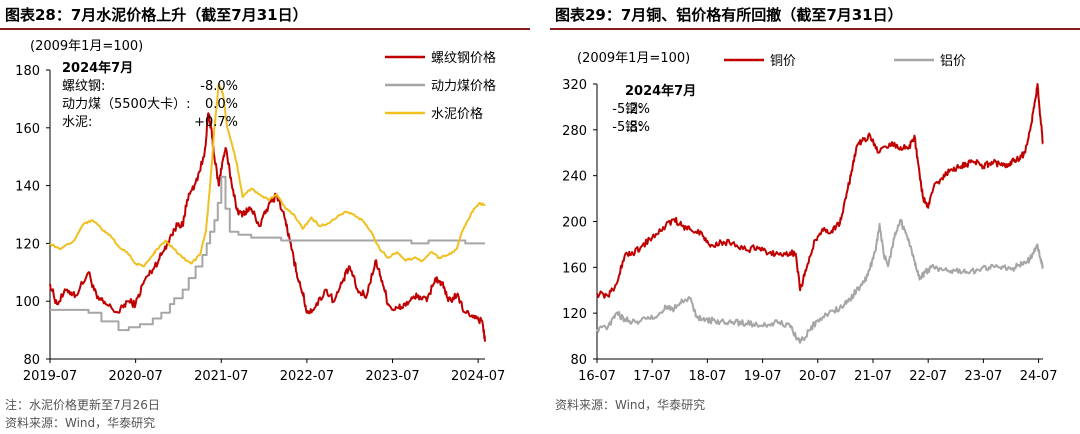  I want to click on y-tick-label: 180, so click(27, 71).